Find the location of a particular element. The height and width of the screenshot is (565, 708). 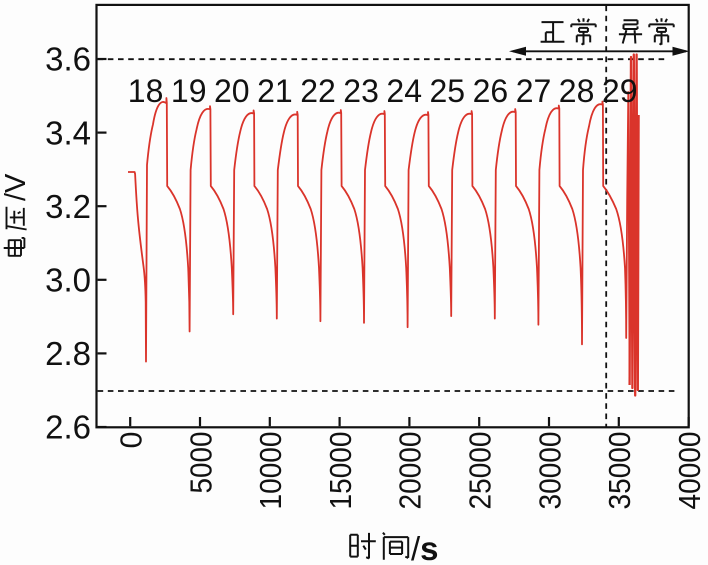

svg-text: 2.8 is located at coordinates (68, 353).